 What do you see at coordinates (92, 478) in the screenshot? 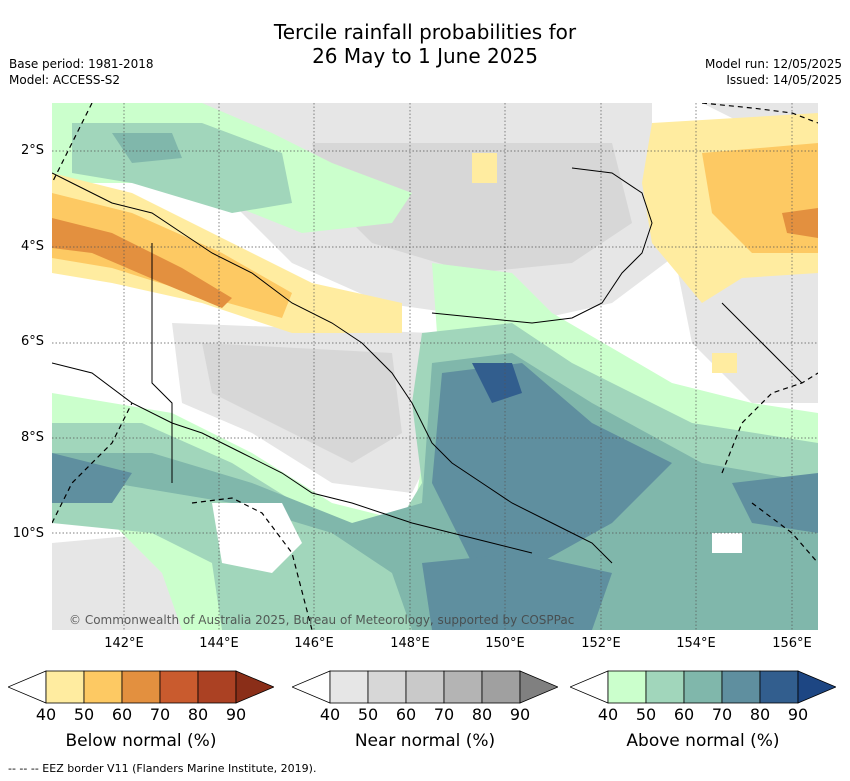
I see `above-normal-region-southwest` at bounding box center [92, 478].